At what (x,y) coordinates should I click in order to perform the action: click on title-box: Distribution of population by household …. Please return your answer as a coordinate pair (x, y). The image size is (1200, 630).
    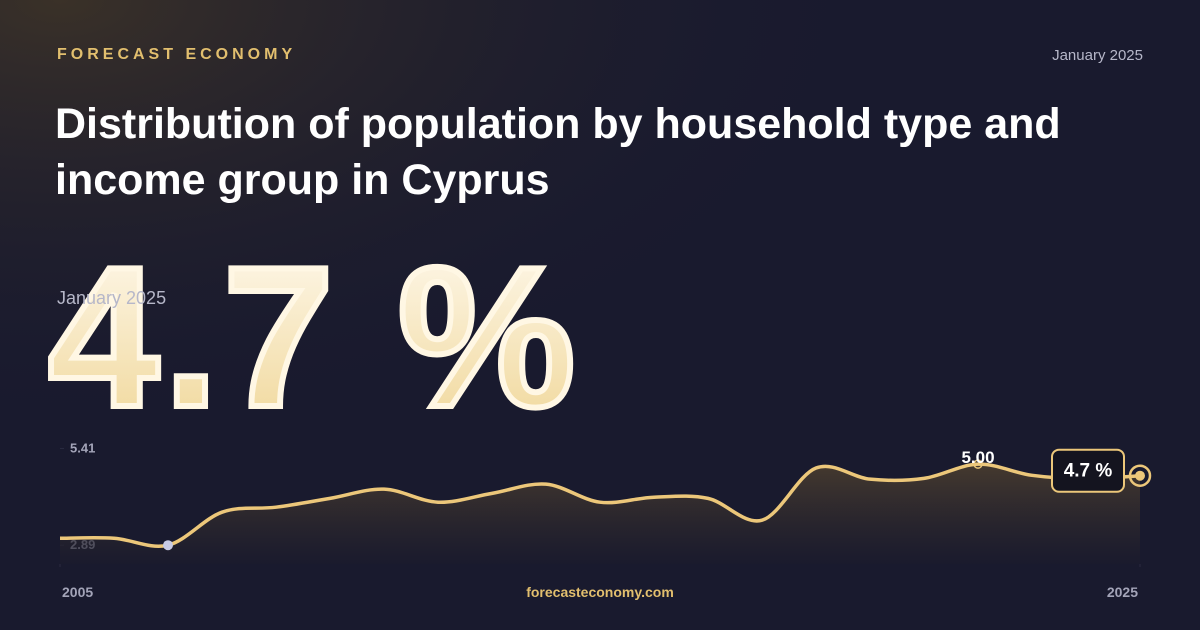
    Looking at the image, I should click on (558, 152).